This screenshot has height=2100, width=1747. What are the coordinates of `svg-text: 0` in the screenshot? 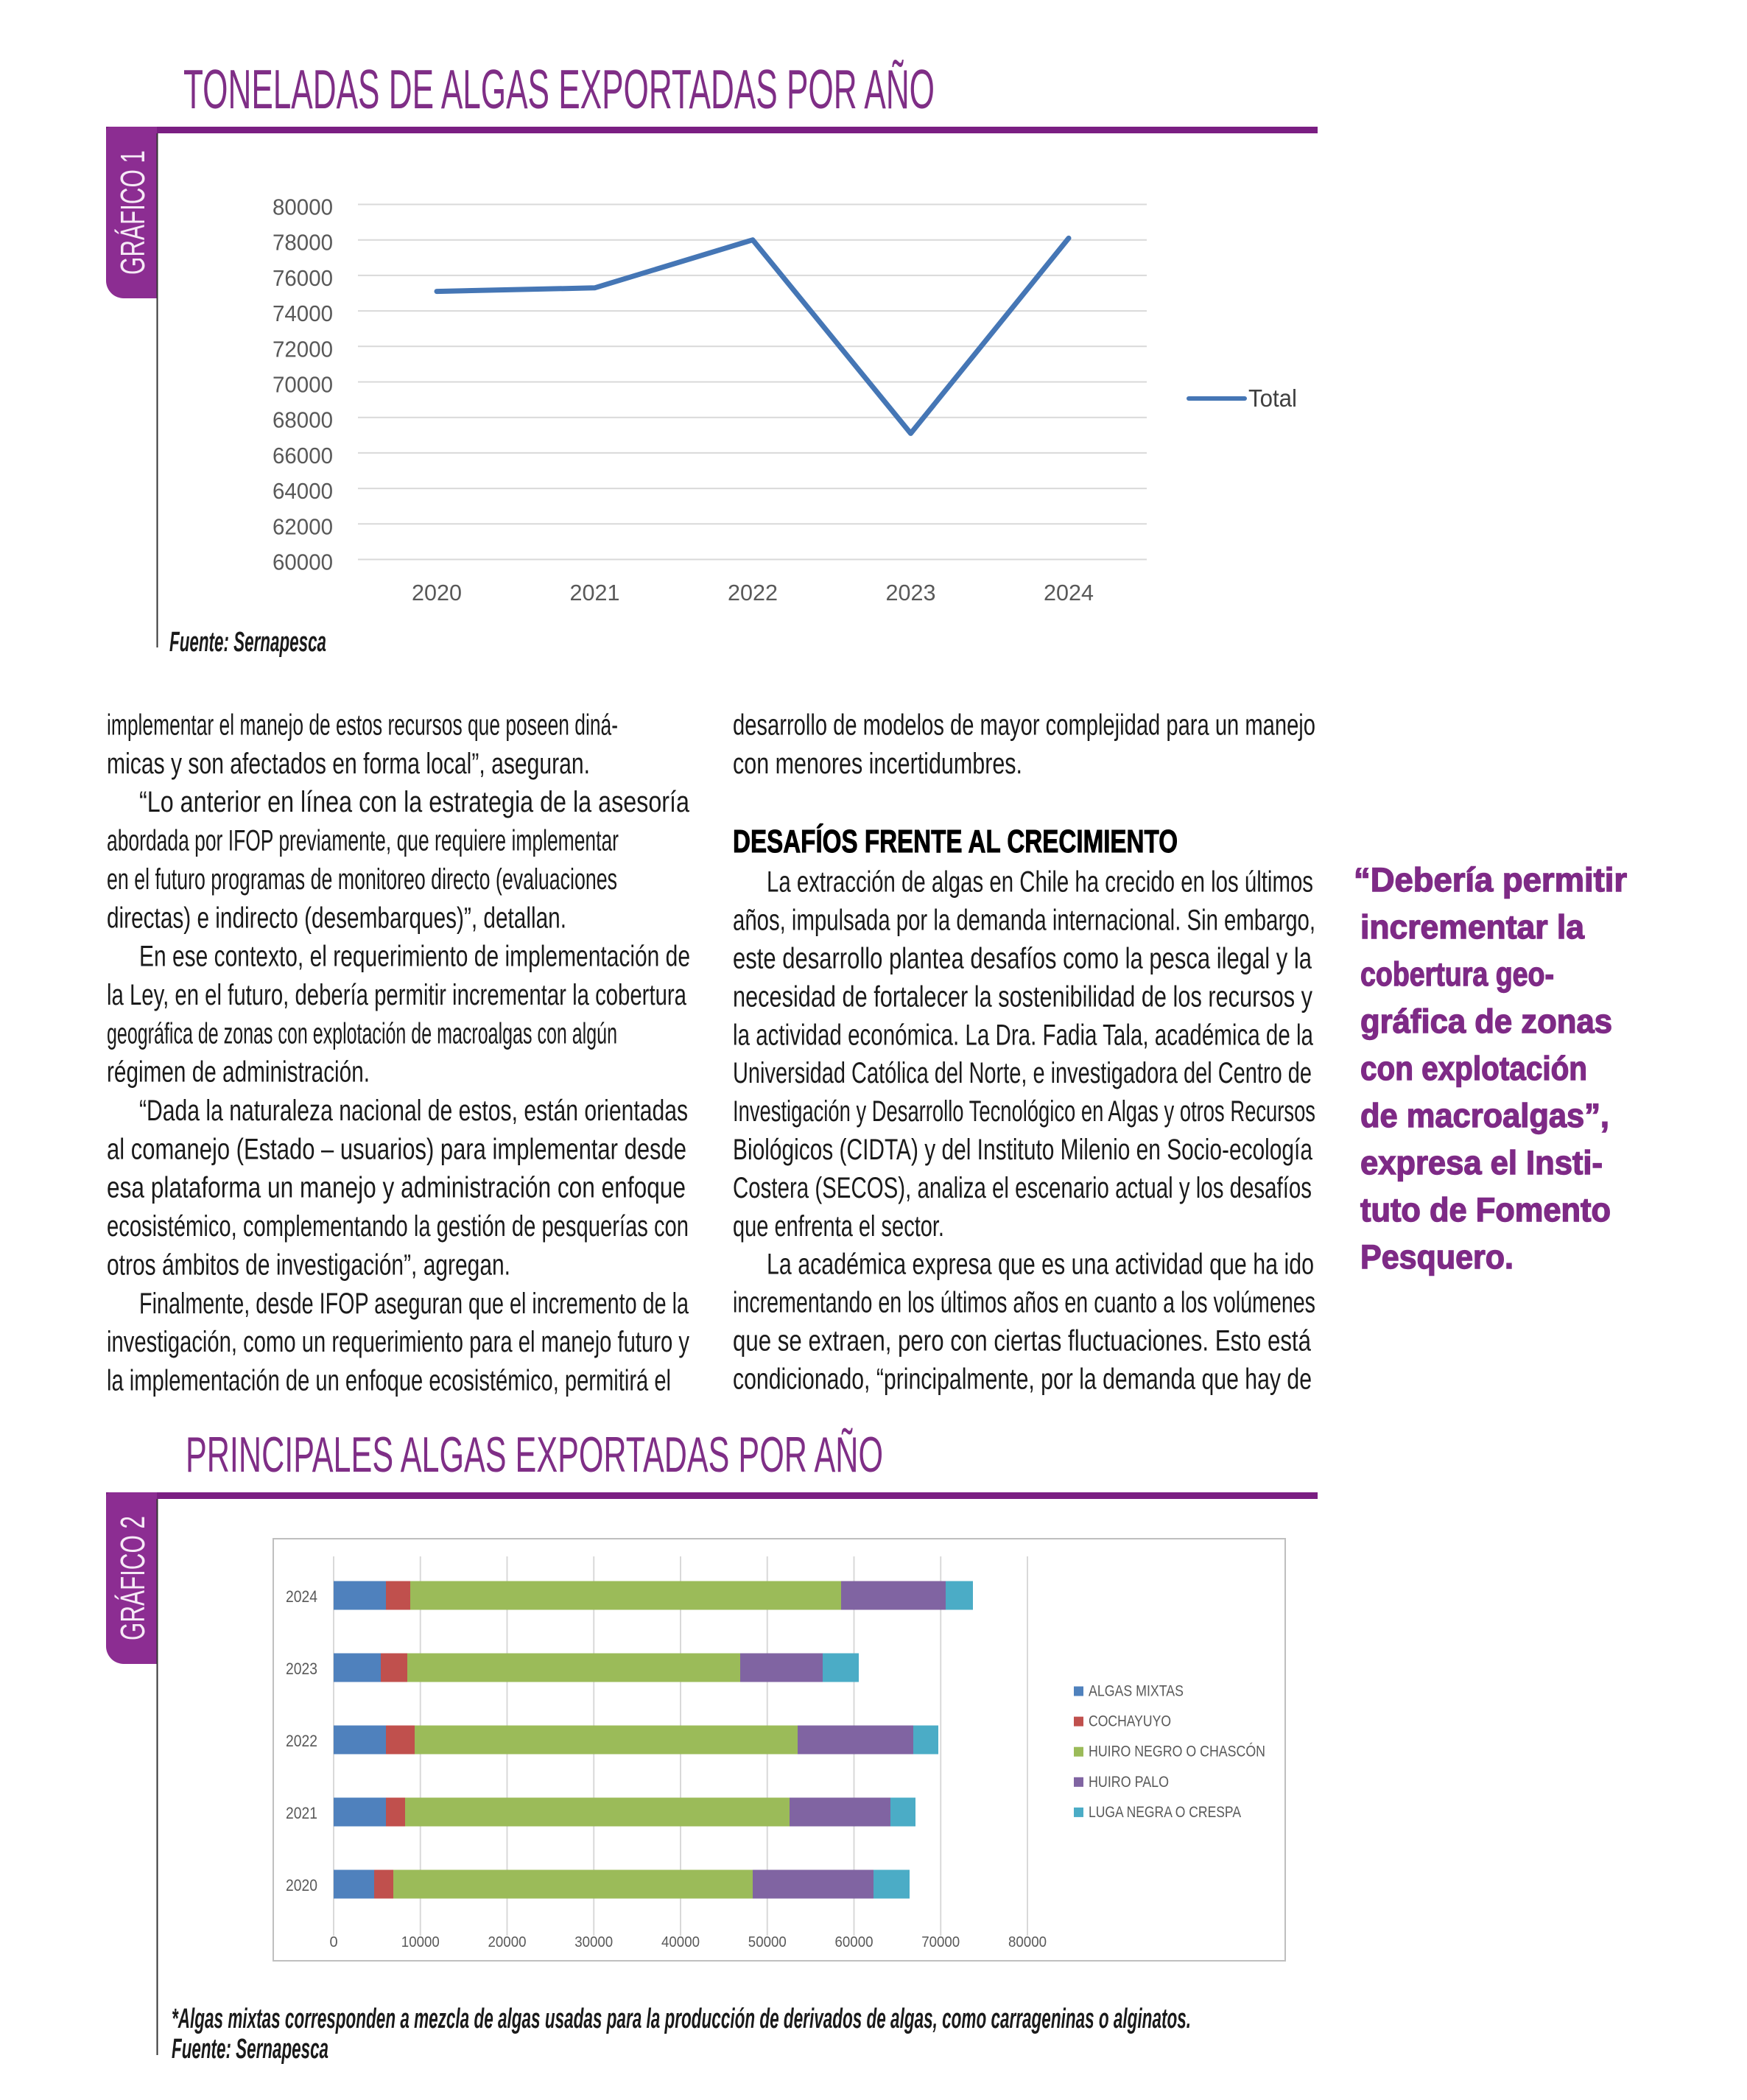 It's located at (333, 1942).